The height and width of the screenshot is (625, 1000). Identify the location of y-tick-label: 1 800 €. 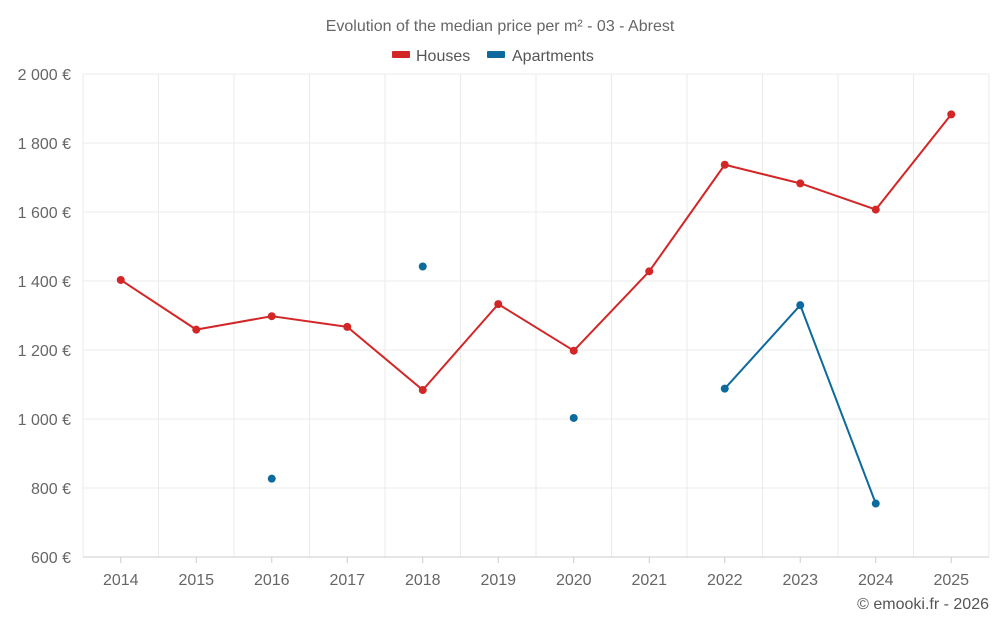
(44, 144).